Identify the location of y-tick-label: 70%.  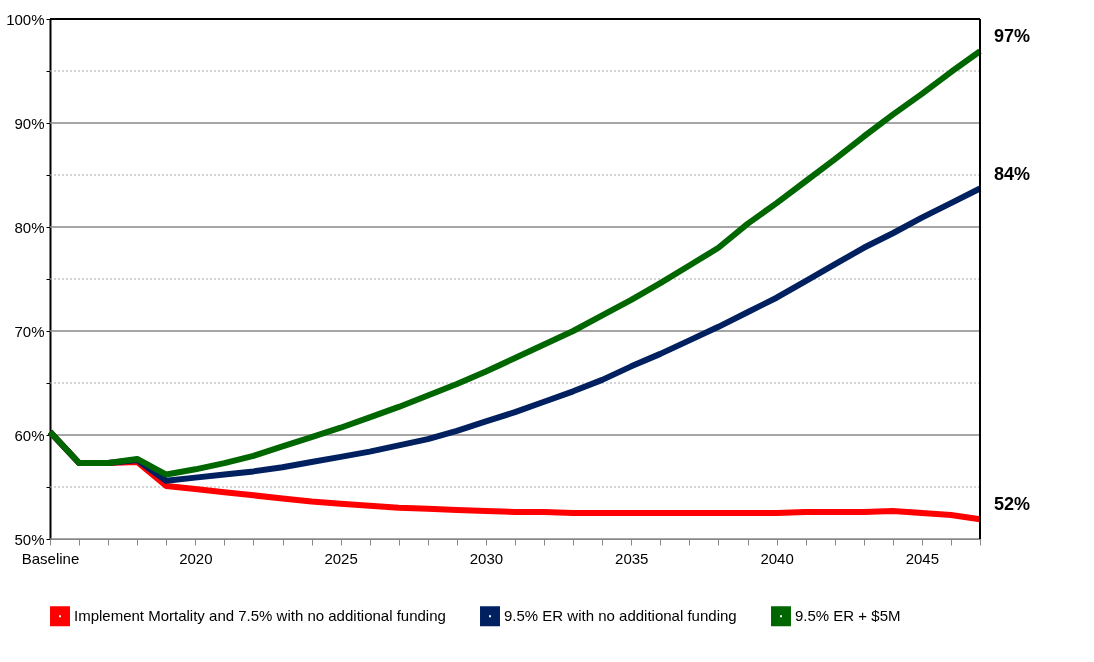
(29, 331).